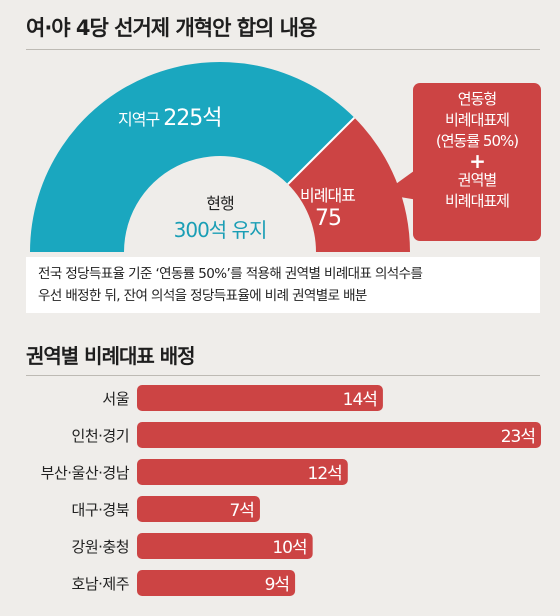 Image resolution: width=560 pixels, height=616 pixels. What do you see at coordinates (230, 274) in the screenshot?
I see `note-line-1: 전국 정당득표율 기준 ‘연동률 50%’를 적용해 권역별 비례대표 의석수를` at bounding box center [230, 274].